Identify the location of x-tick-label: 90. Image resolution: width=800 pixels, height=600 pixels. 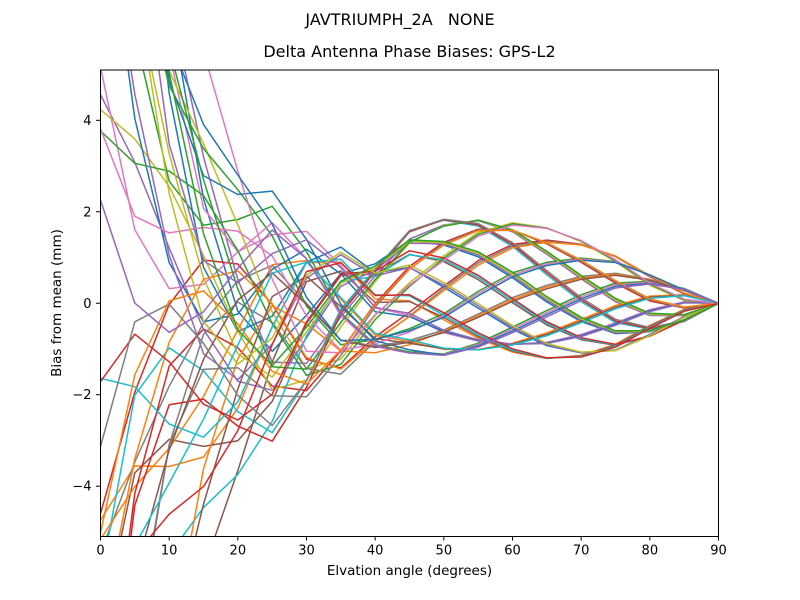
(718, 551).